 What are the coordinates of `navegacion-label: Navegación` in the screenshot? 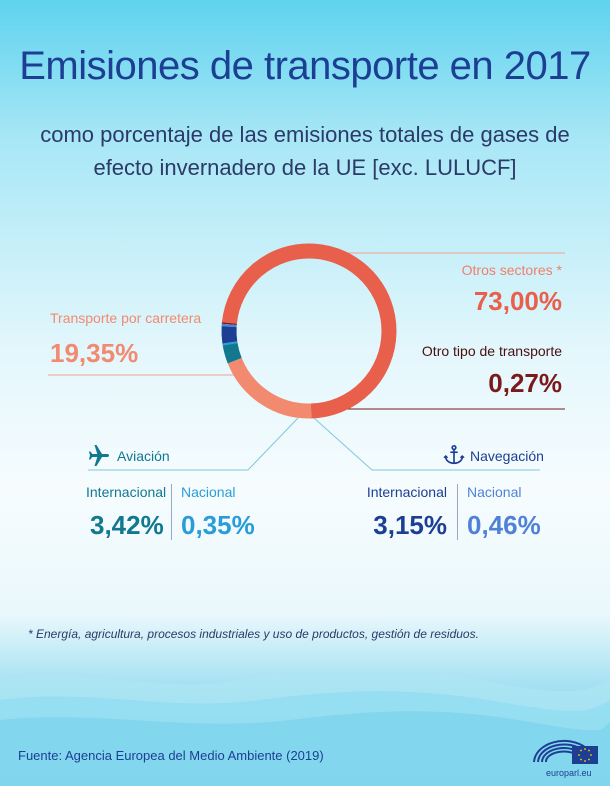 It's located at (507, 456).